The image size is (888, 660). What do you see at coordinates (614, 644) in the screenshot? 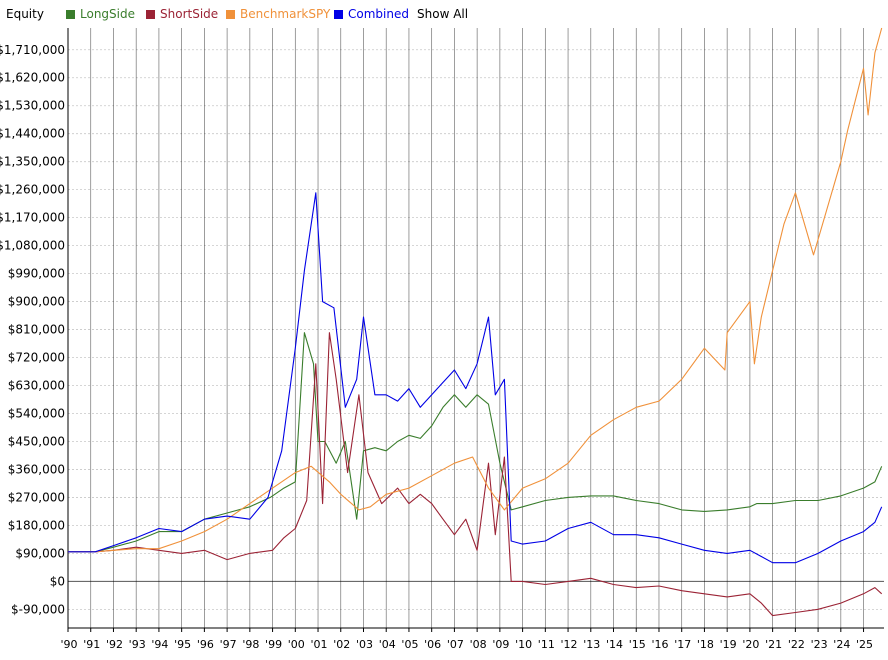
I see `x-tick-label: '14` at bounding box center [614, 644].